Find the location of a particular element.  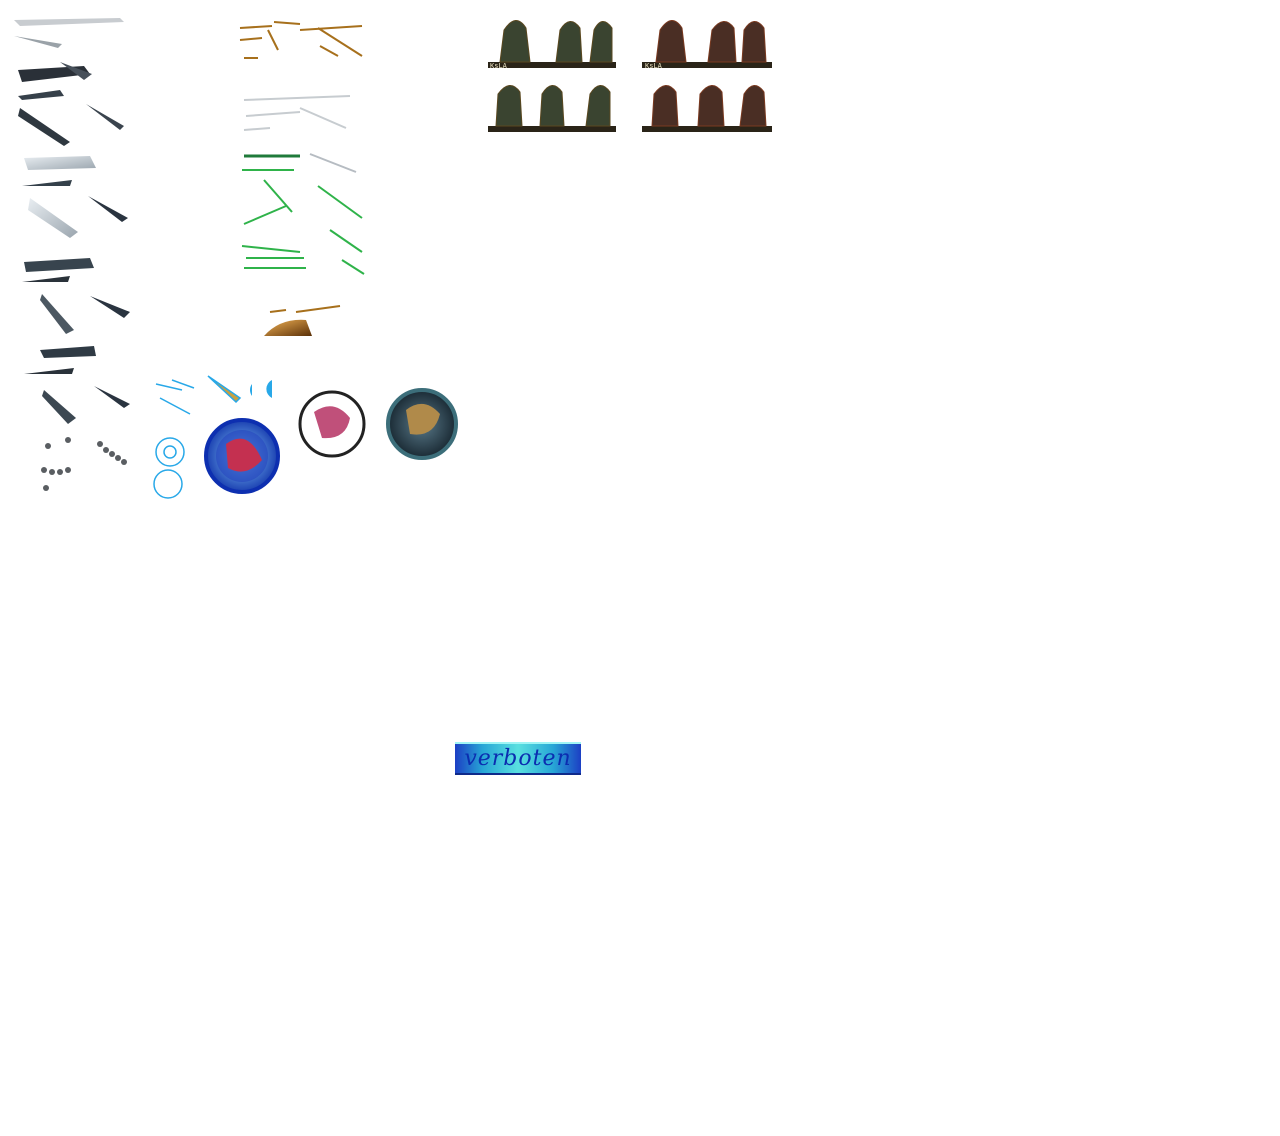

banner-text: verboten is located at coordinates (518, 758).